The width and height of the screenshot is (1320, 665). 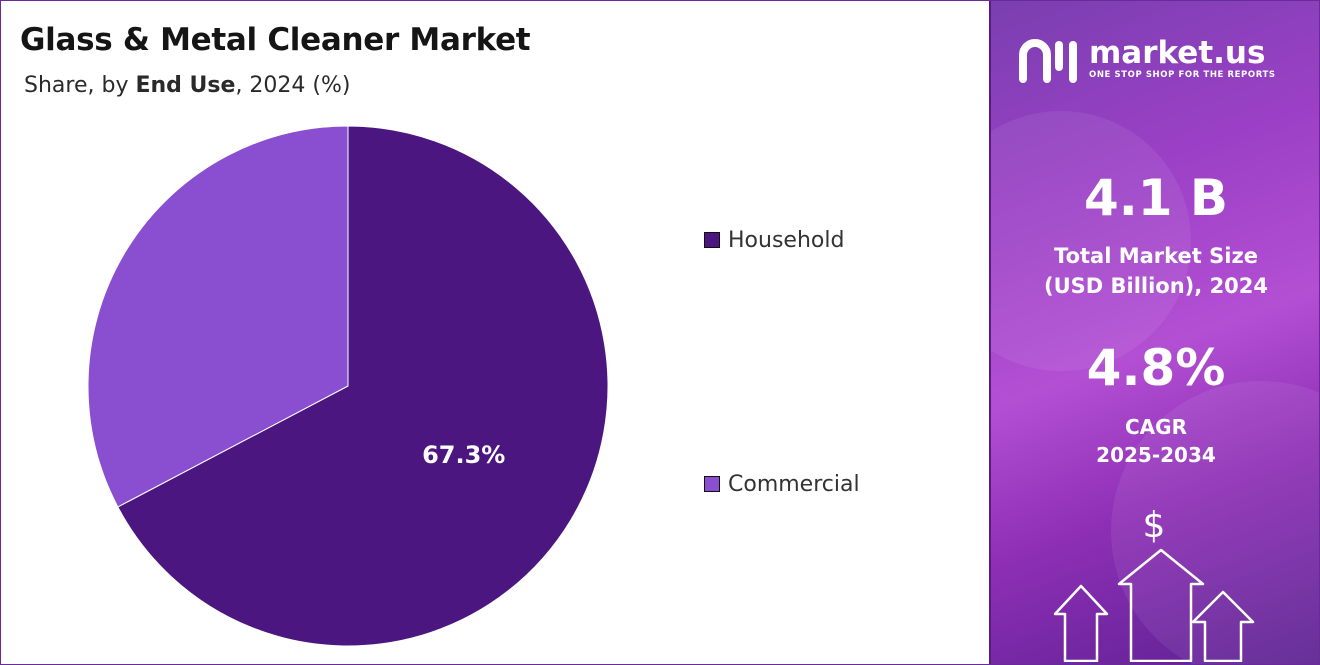 I want to click on subtitle-emphasis: End Use, so click(x=185, y=85).